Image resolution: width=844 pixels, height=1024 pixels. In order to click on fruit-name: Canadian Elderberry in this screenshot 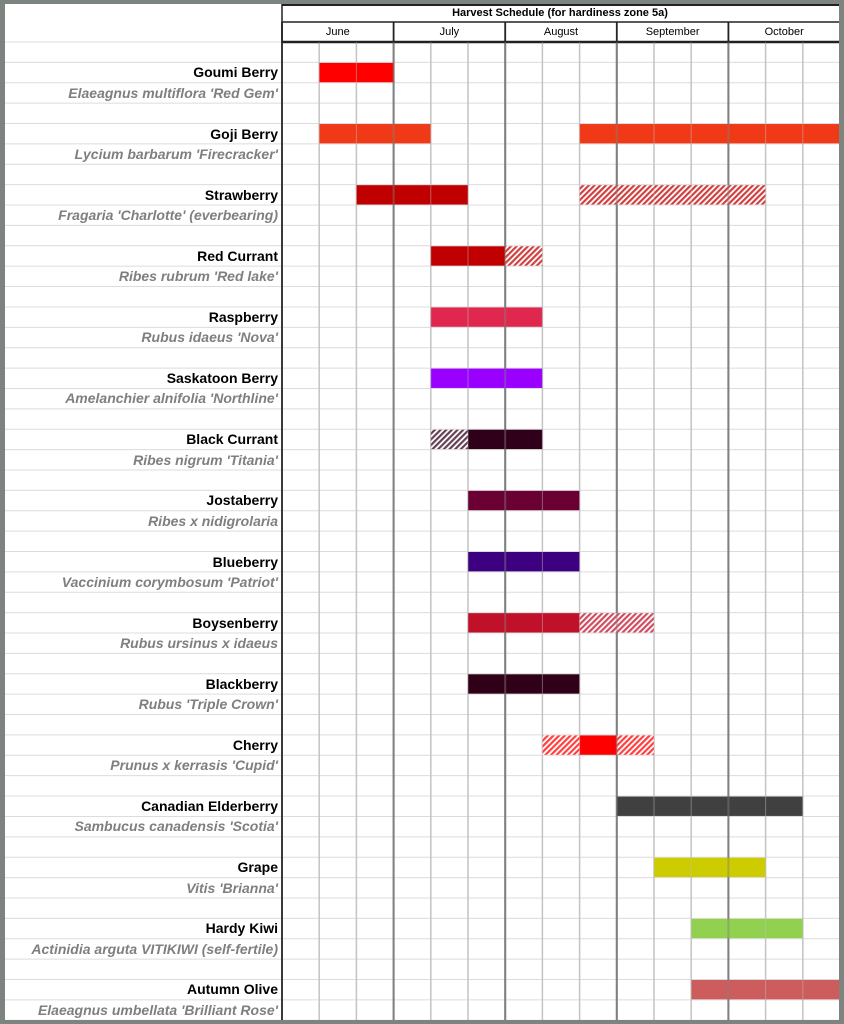, I will do `click(209, 806)`.